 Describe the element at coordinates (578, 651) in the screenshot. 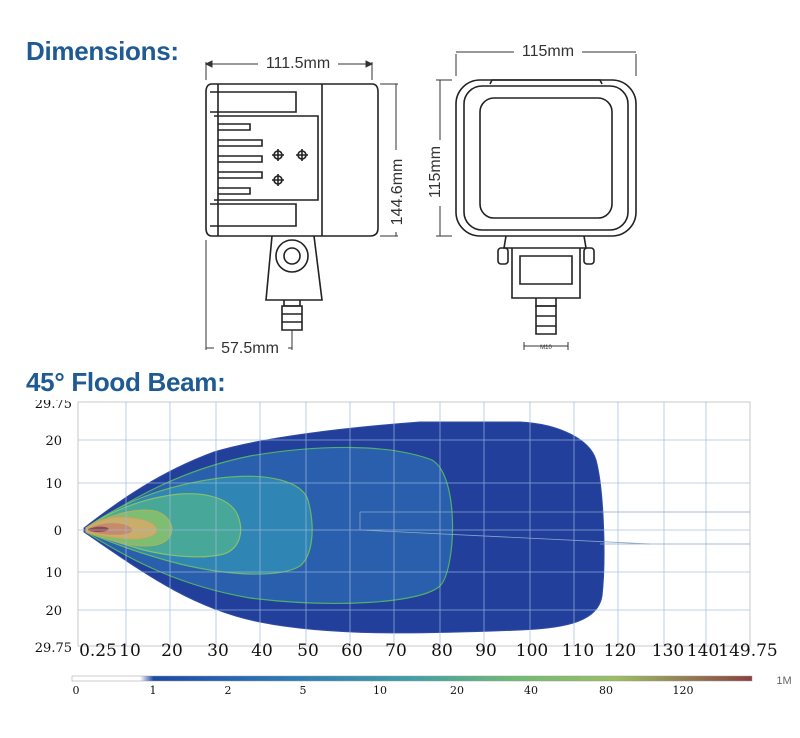

I see `x-tick: 110` at that location.